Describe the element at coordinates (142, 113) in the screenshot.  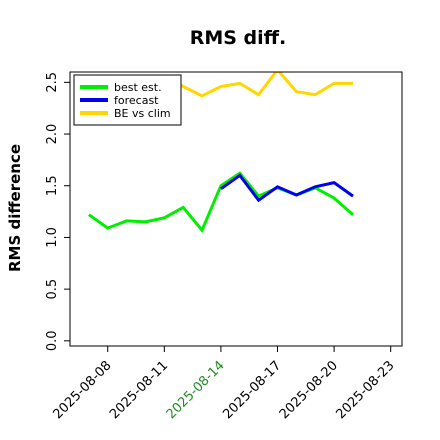
I see `legend-label: BE vs clim` at that location.